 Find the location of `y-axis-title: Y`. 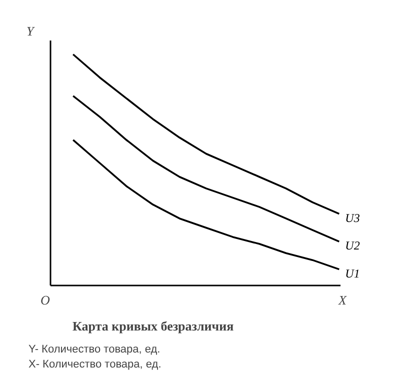

y-axis-title: Y is located at coordinates (31, 31).